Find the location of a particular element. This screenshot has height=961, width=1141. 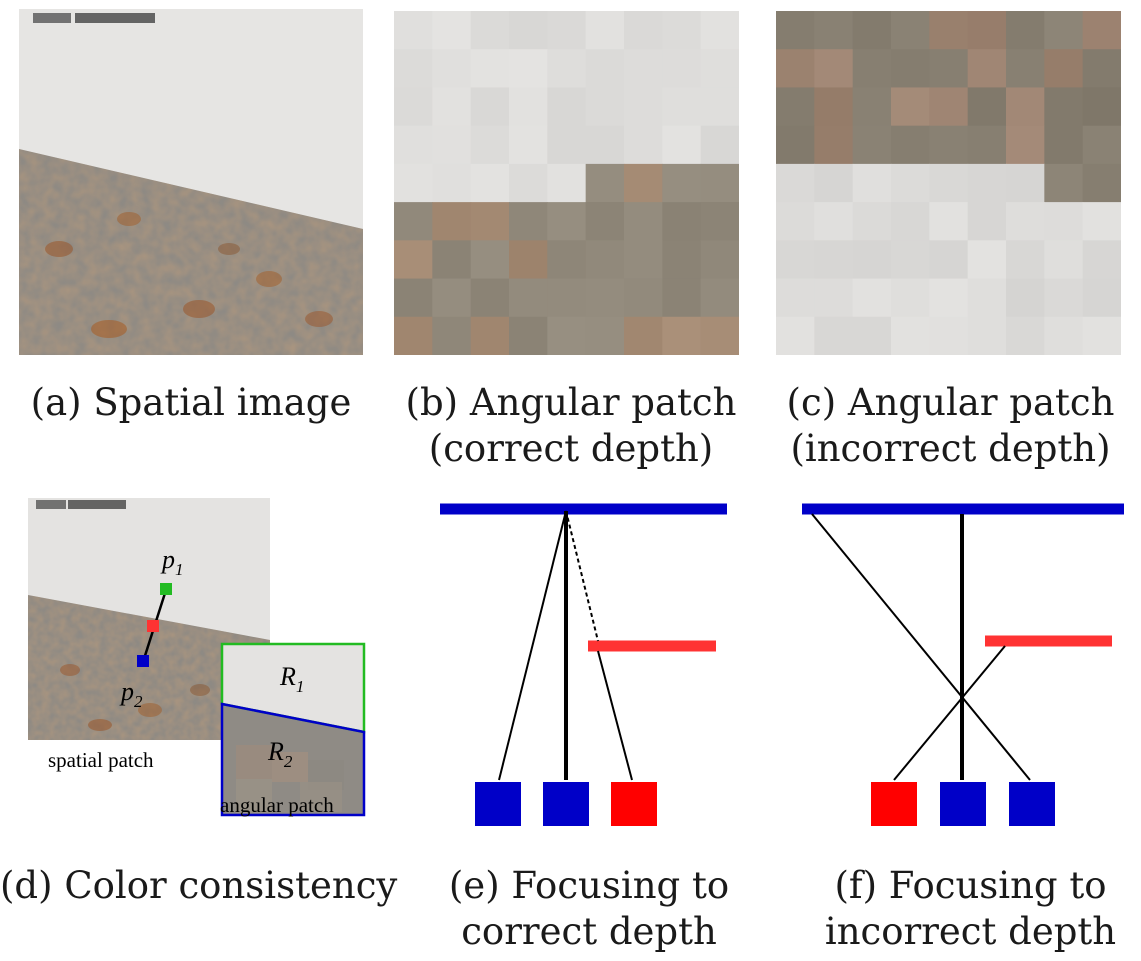

spatial-image is located at coordinates (191, 182).